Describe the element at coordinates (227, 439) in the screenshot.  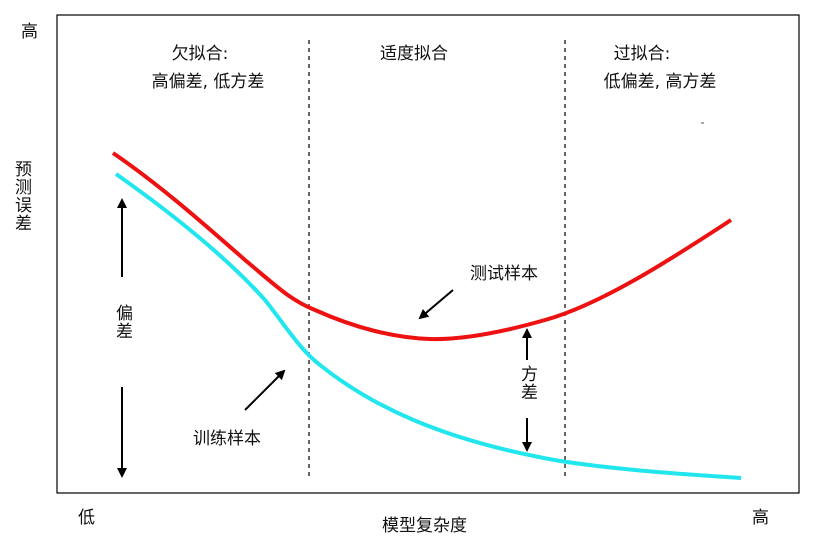
I see `train-sample-label: 训练样本` at that location.